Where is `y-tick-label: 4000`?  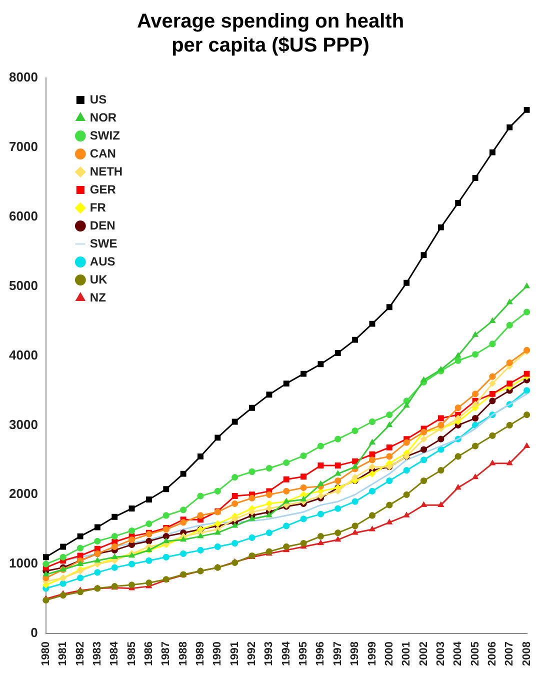 y-tick-label: 4000 is located at coordinates (23, 354).